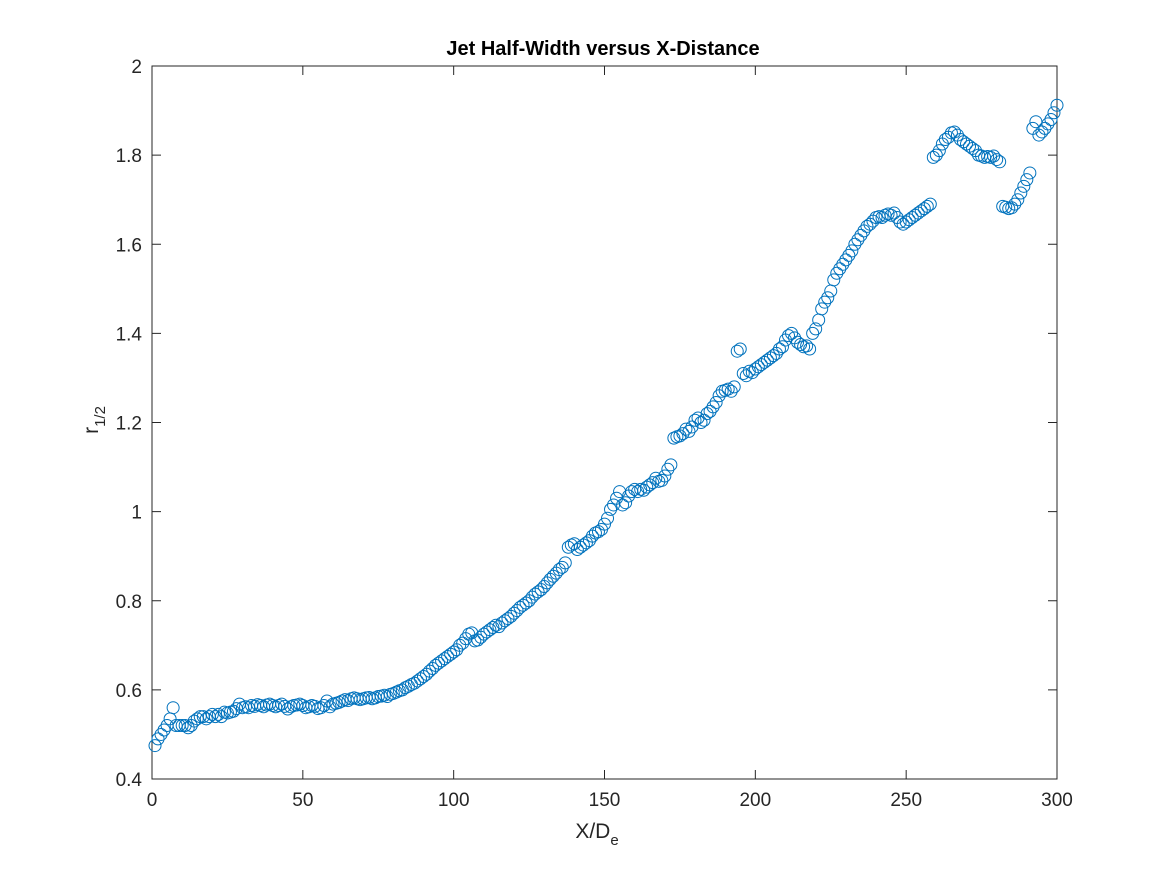 This screenshot has width=1167, height=875. Describe the element at coordinates (602, 49) in the screenshot. I see `chart-title: Jet Half-Width versus X-Distance` at that location.